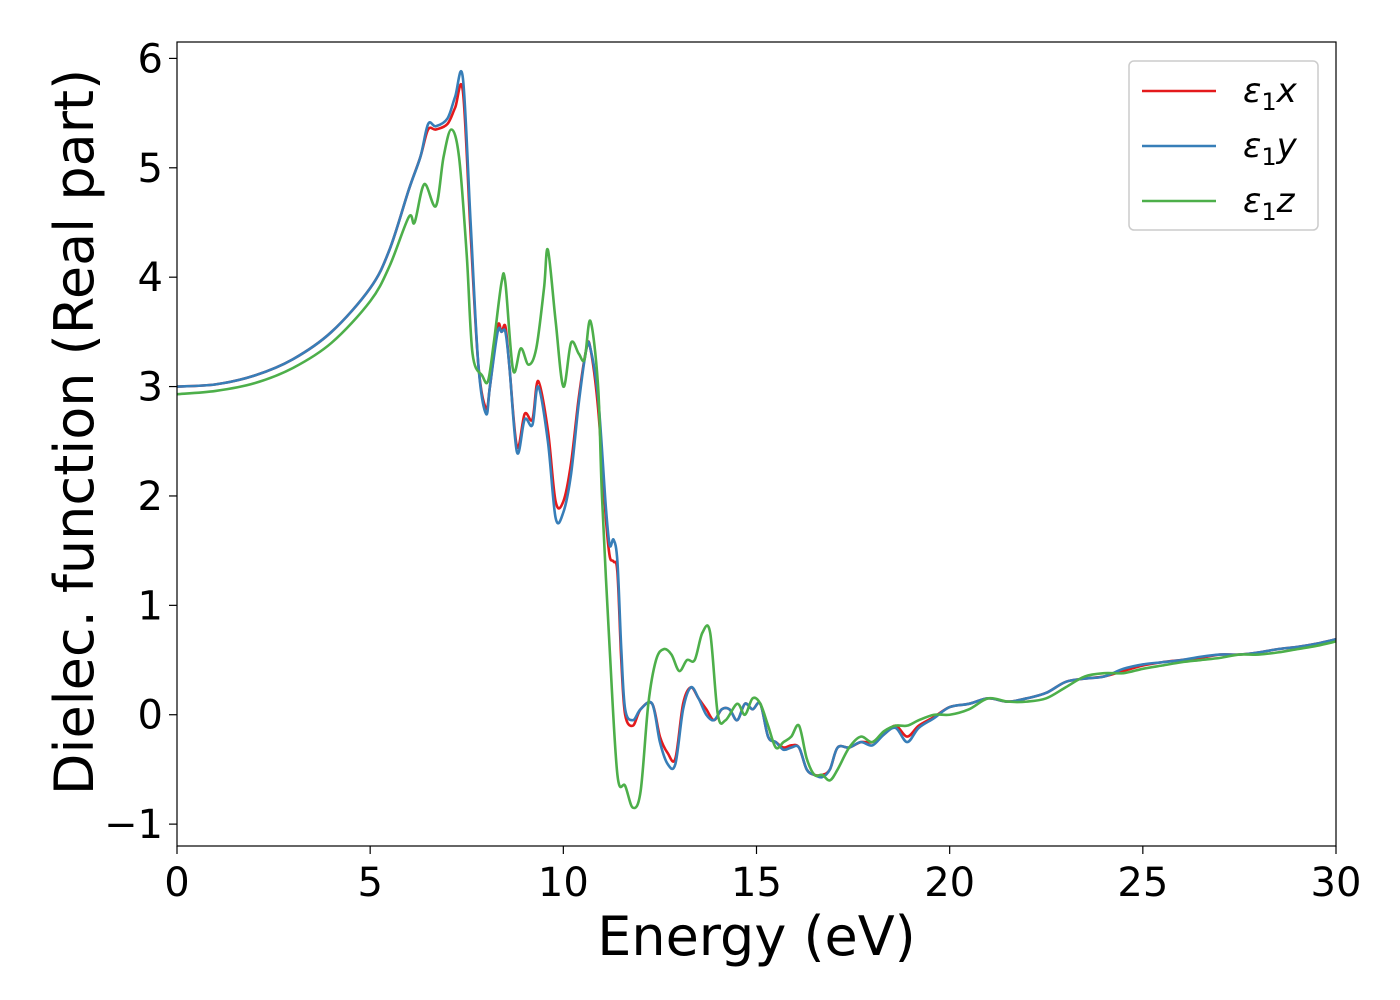  What do you see at coordinates (1220, 148) in the screenshot?
I see `legend-item-y: ε1y` at bounding box center [1220, 148].